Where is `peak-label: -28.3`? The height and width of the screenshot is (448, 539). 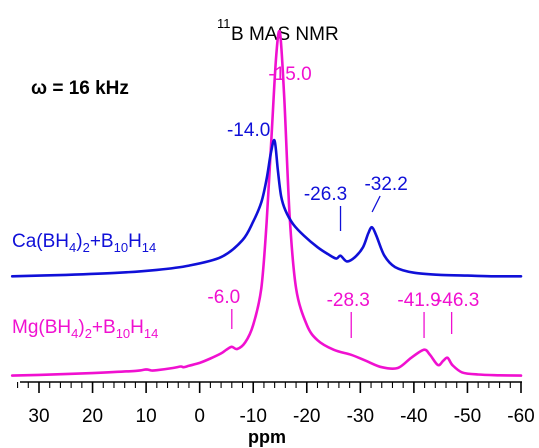
peak-label: -28.3 is located at coordinates (348, 300).